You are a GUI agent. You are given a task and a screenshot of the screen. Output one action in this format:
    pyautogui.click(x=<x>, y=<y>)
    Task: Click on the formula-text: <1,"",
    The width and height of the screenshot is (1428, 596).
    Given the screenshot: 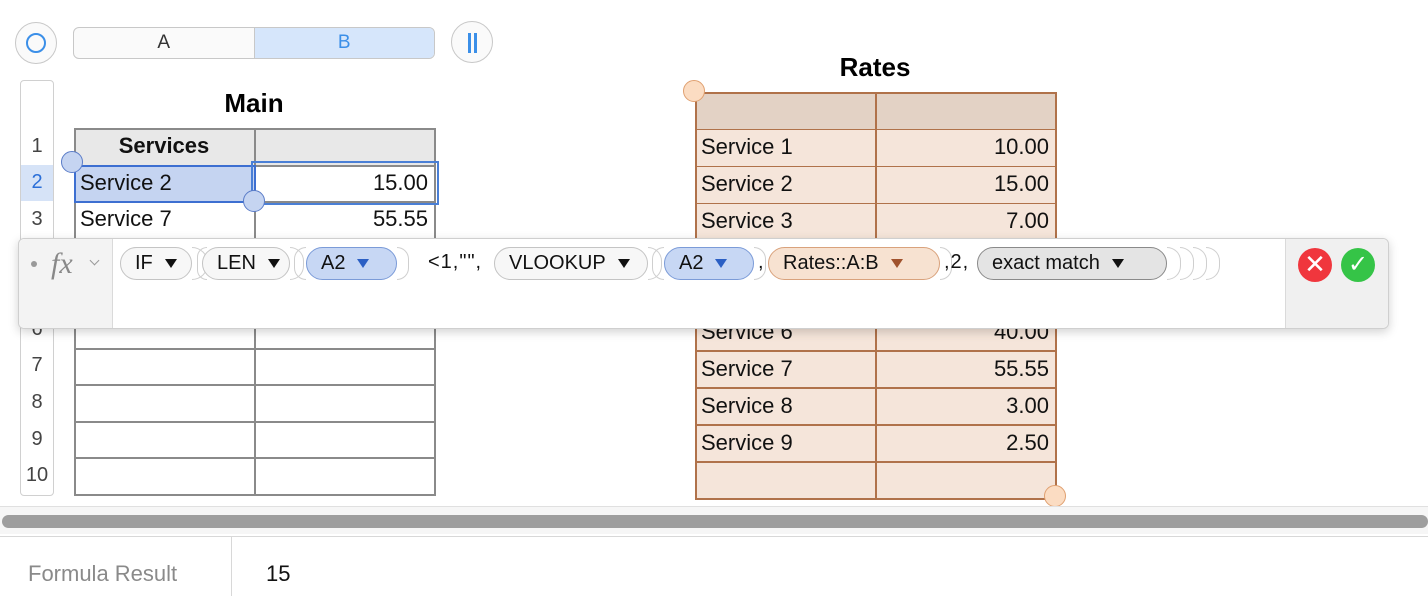 What is the action you would take?
    pyautogui.click(x=455, y=262)
    